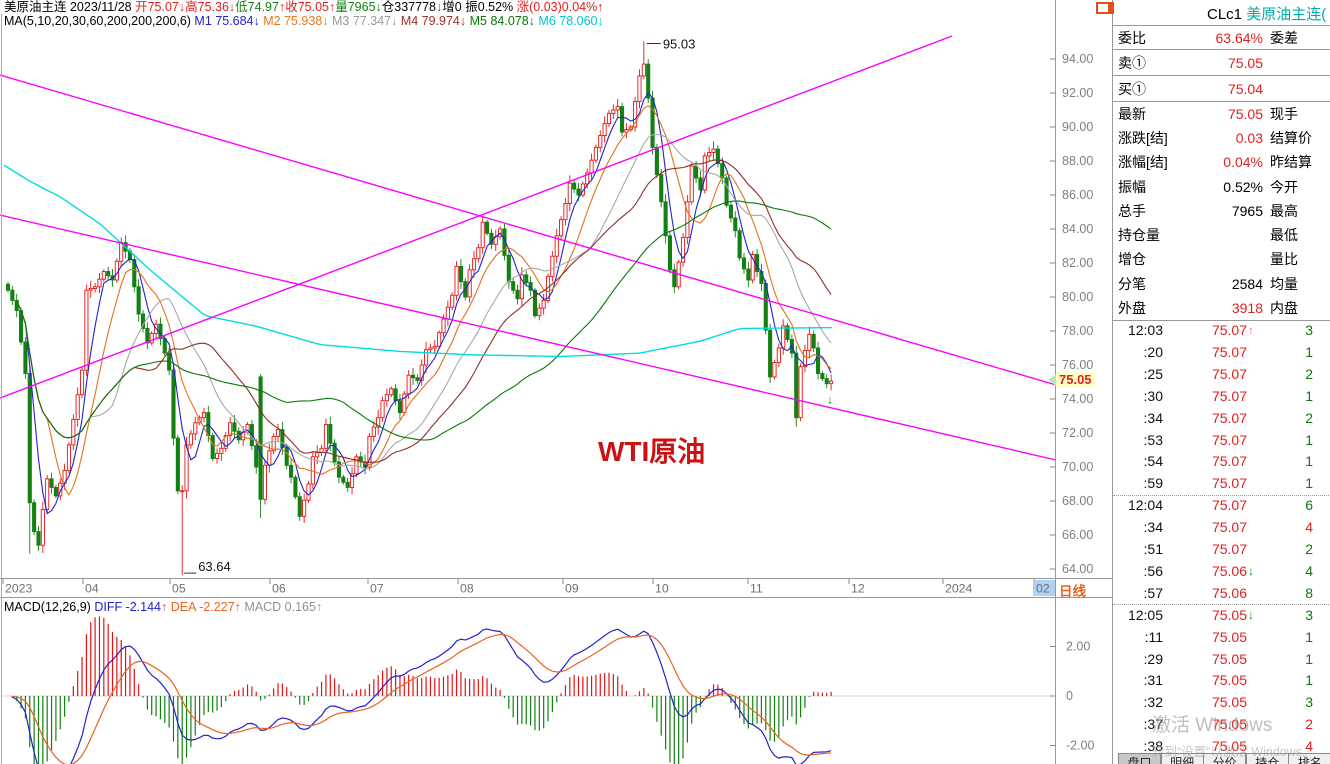 The height and width of the screenshot is (764, 1330). Describe the element at coordinates (1132, 38) in the screenshot. I see `quote-label: 委比` at that location.